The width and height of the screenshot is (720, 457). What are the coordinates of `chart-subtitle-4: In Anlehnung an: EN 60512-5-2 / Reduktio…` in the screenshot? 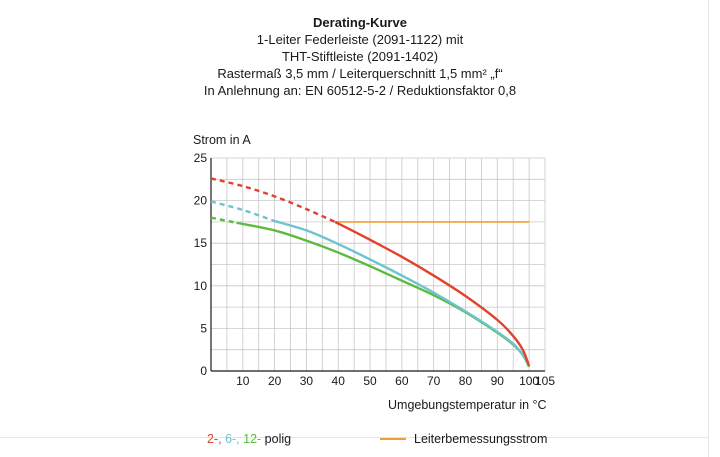 It's located at (360, 90).